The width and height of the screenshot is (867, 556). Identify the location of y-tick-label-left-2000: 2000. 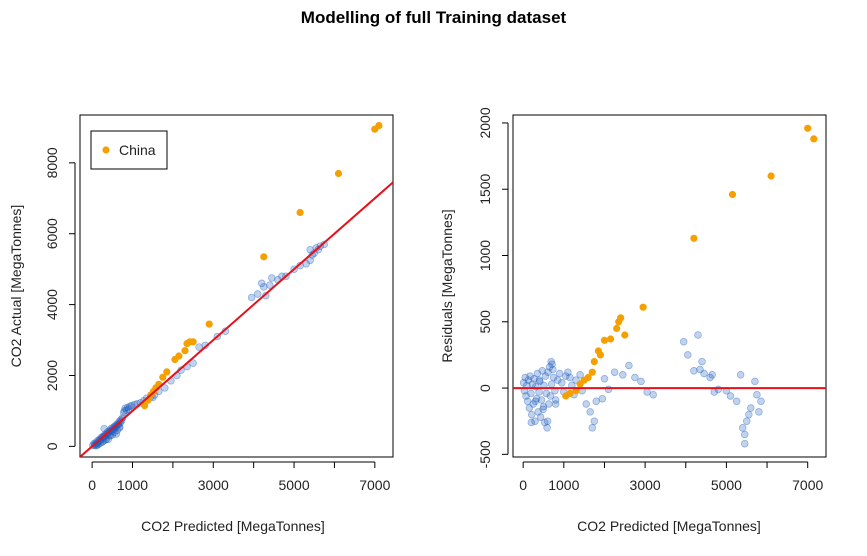
(52, 375).